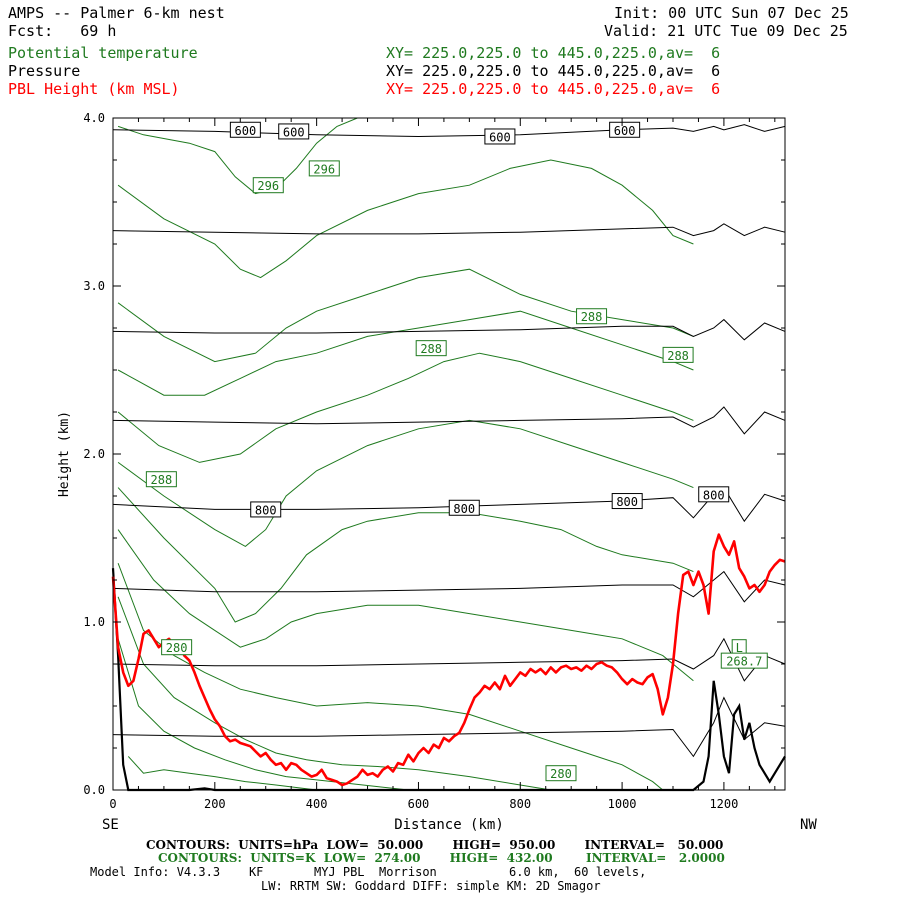  What do you see at coordinates (94, 622) in the screenshot?
I see `y-tick-label: 1.0` at bounding box center [94, 622].